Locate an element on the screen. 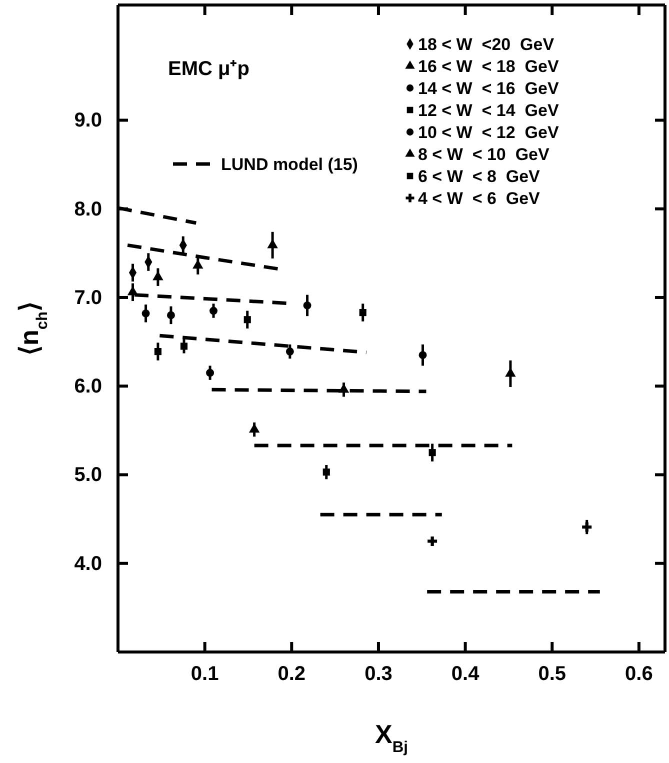 The image size is (669, 763). x-axis-title: X$_{Bj}$ is located at coordinates (391, 737).